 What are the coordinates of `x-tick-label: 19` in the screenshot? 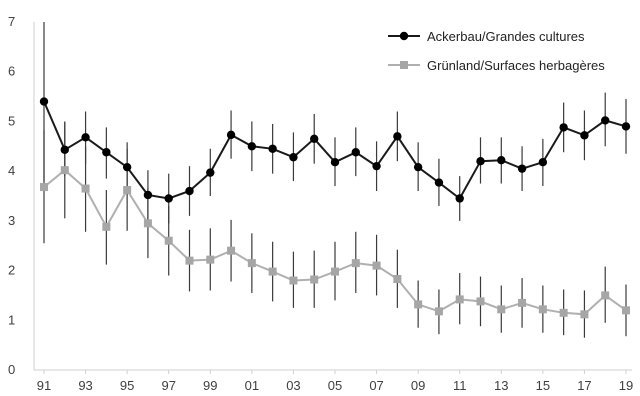 It's located at (626, 385).